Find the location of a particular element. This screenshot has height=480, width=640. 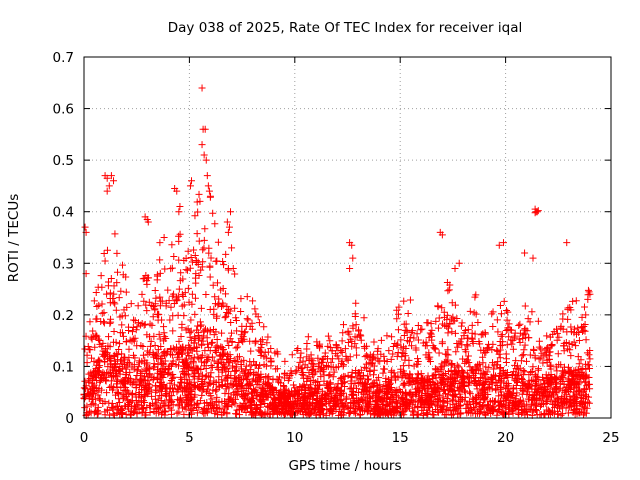

y-tick-label: 0.6 is located at coordinates (63, 110).